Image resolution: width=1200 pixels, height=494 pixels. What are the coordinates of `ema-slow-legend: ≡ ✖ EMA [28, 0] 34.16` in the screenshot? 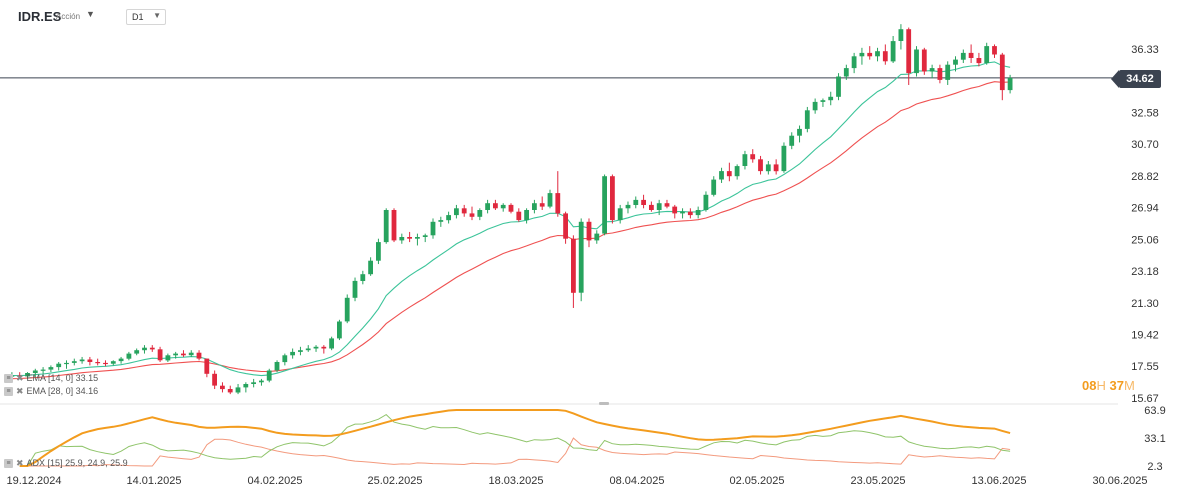 It's located at (51, 391).